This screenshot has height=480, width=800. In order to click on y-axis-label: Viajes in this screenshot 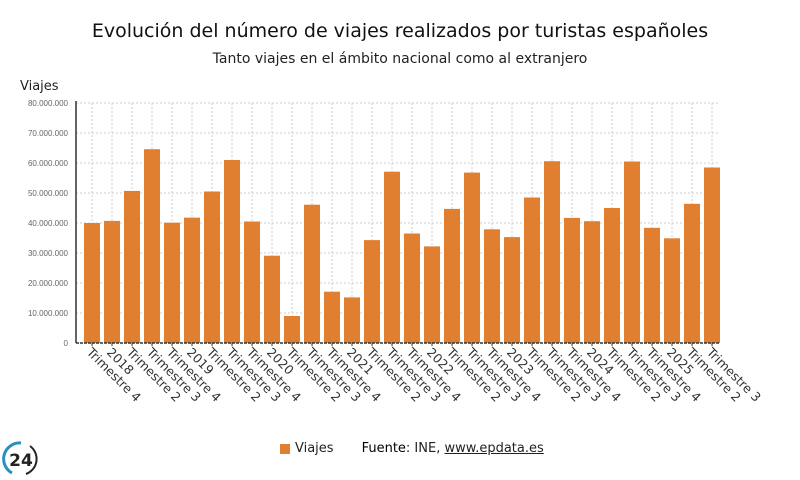, I will do `click(39, 86)`.